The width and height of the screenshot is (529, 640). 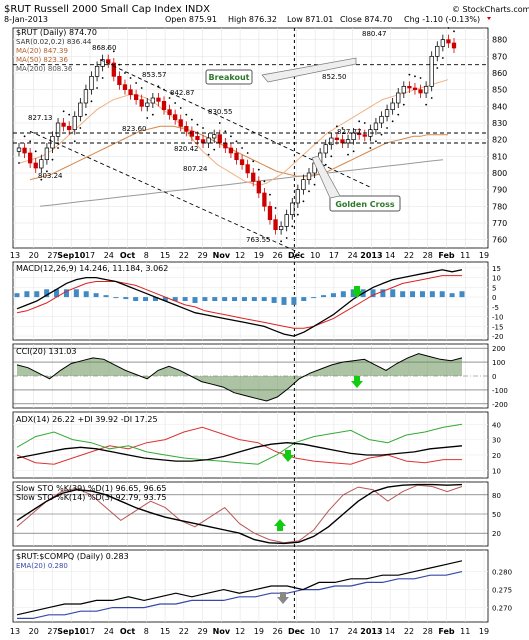 I want to click on x-tick-label: 10, so click(x=315, y=255).